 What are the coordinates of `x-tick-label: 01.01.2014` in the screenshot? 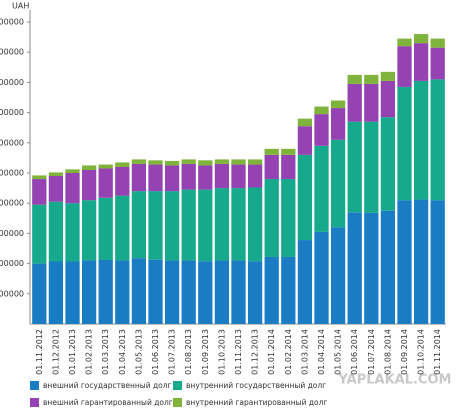 It's located at (271, 352).